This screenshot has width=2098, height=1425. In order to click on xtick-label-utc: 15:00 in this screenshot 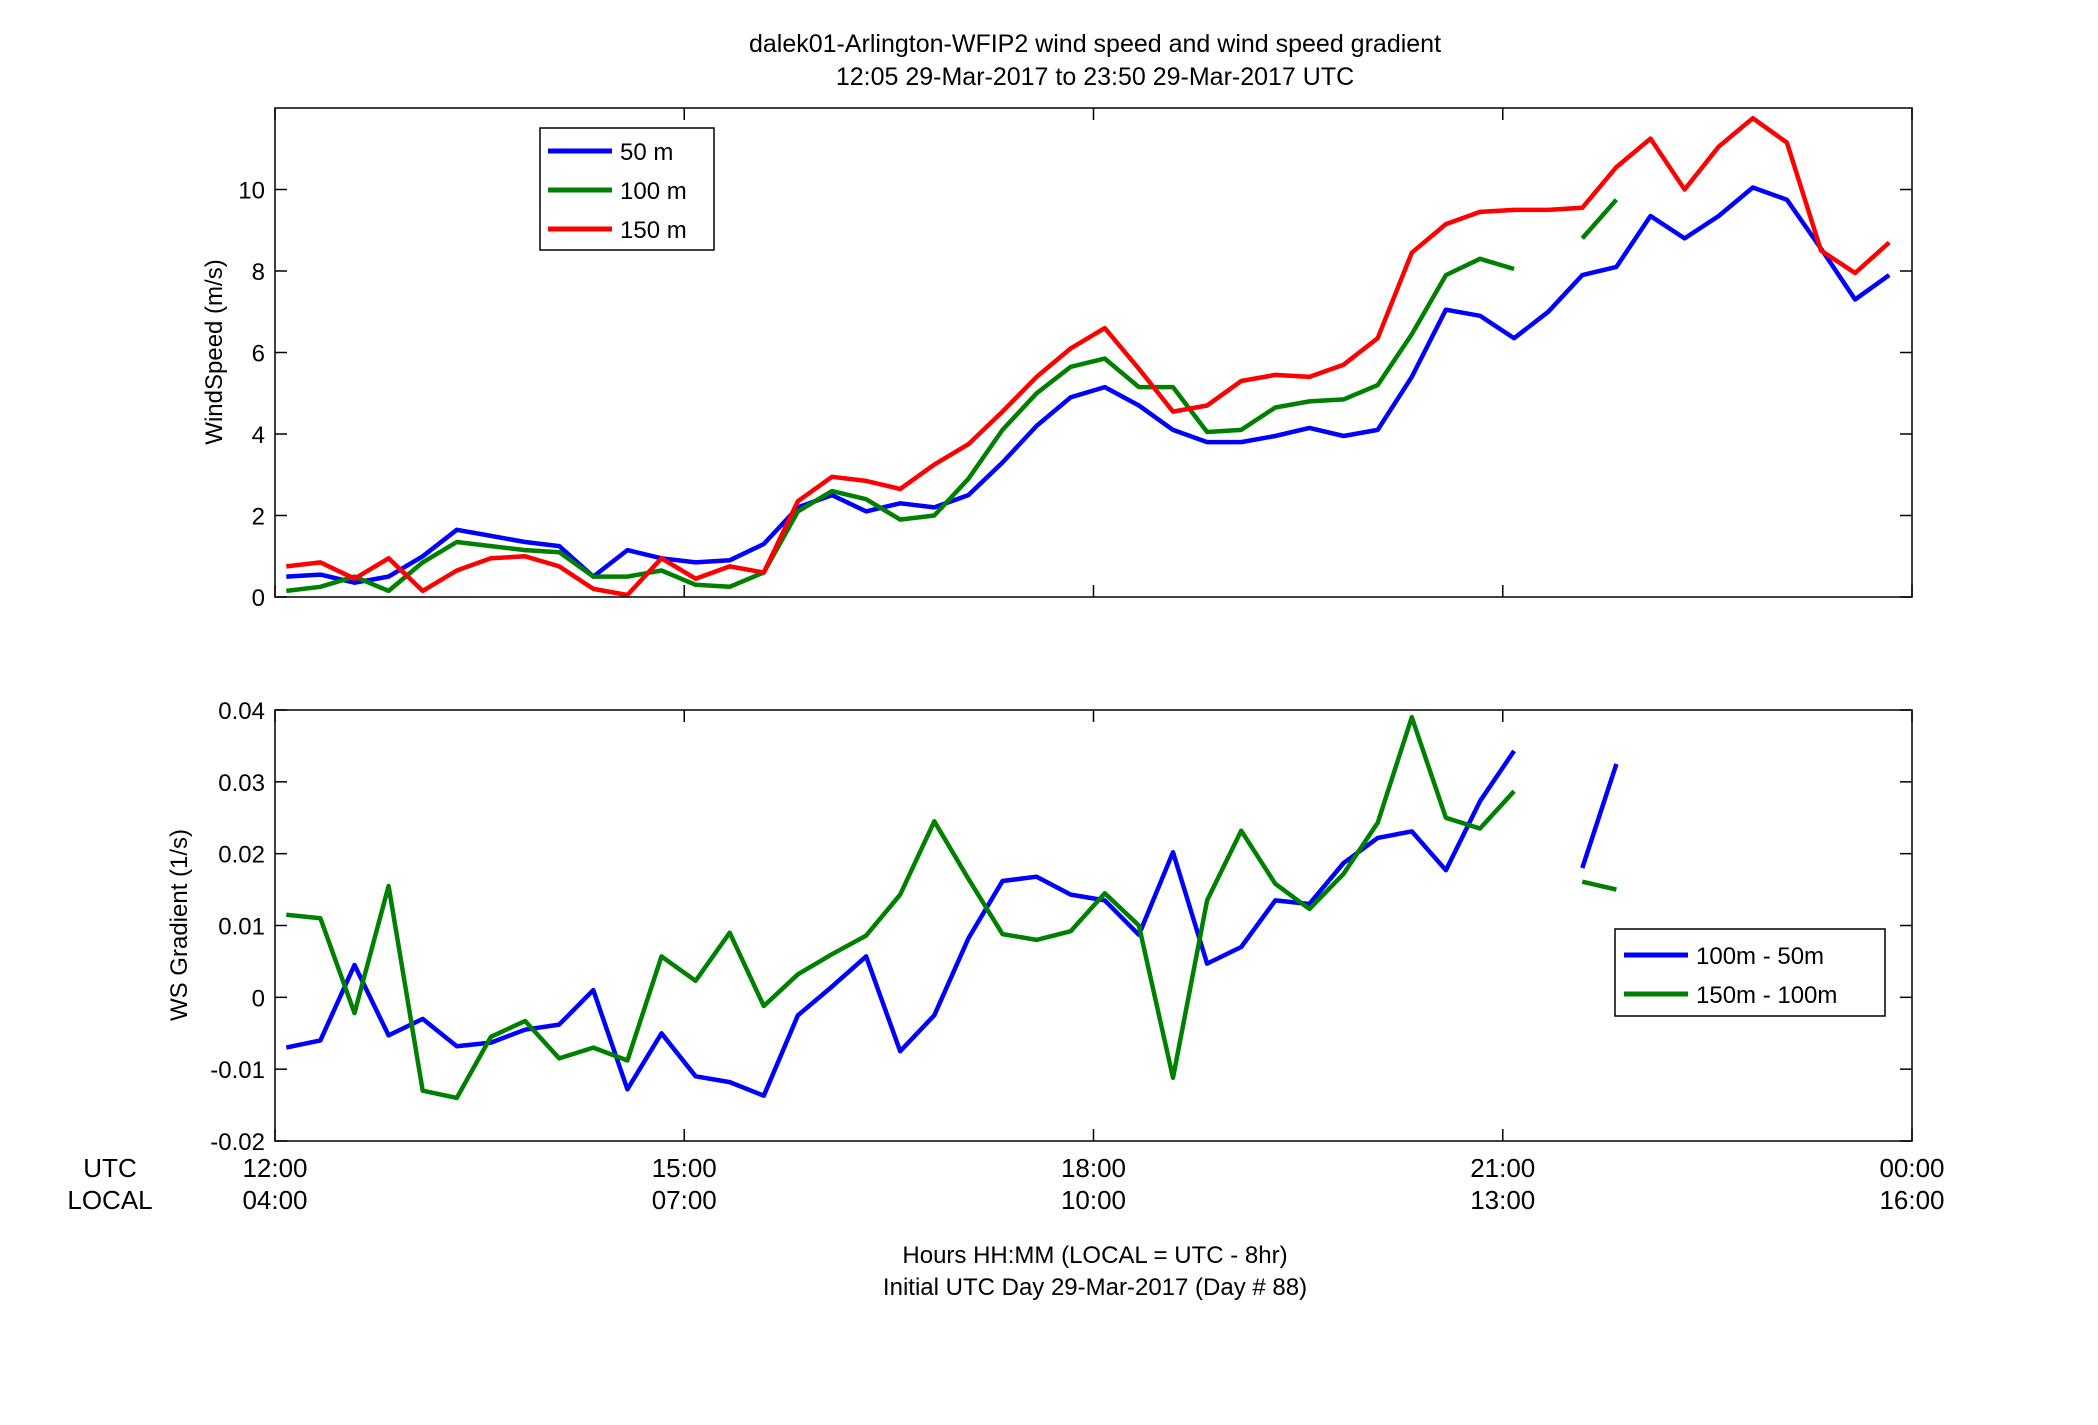, I will do `click(684, 1168)`.